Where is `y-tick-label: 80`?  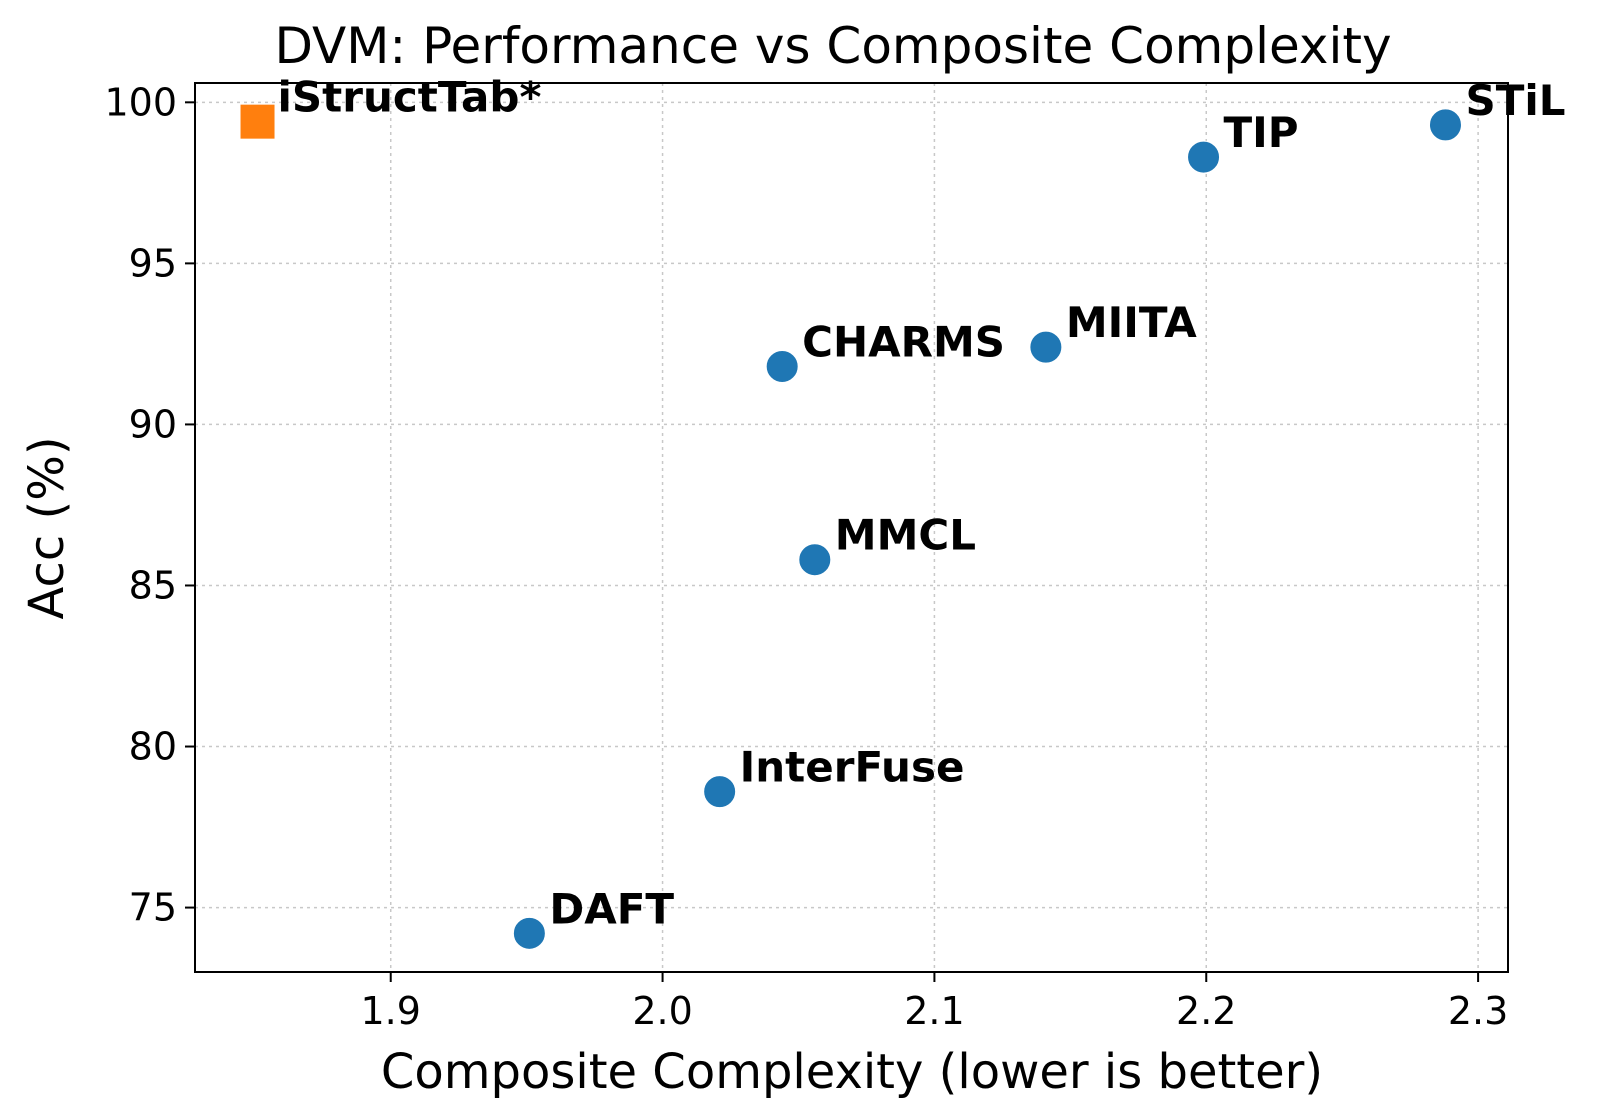
y-tick-label: 80 is located at coordinates (153, 747).